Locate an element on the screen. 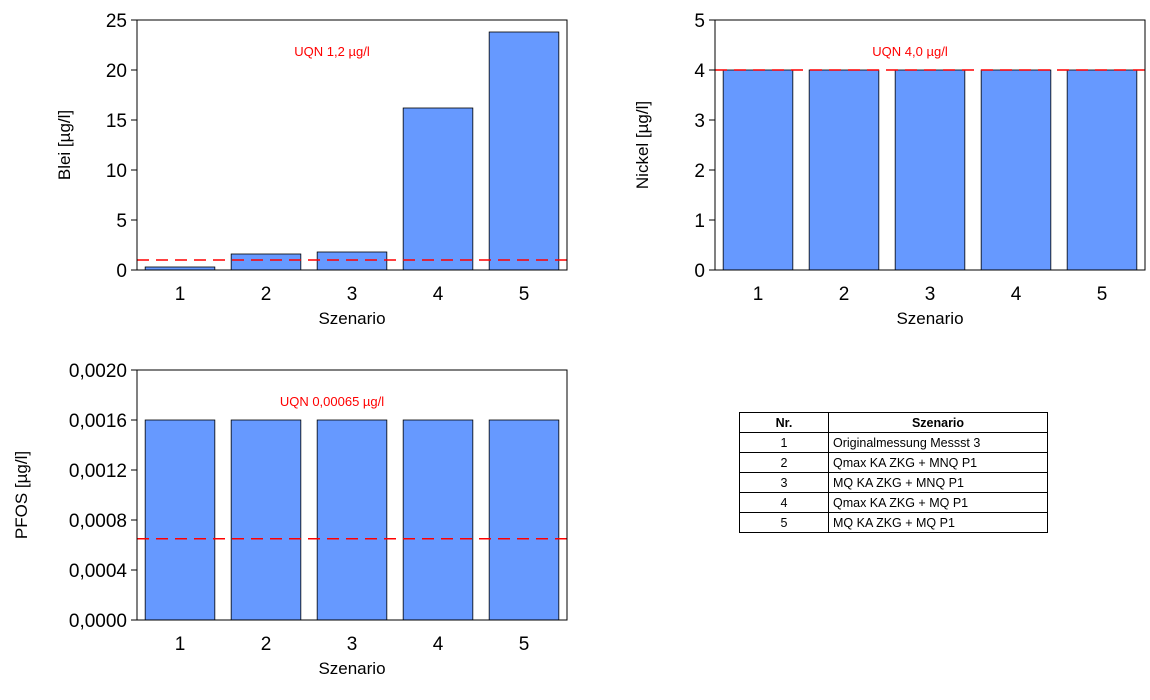 Image resolution: width=1150 pixels, height=700 pixels. threshold-label: UQN 0,00065 µg/l is located at coordinates (332, 401).